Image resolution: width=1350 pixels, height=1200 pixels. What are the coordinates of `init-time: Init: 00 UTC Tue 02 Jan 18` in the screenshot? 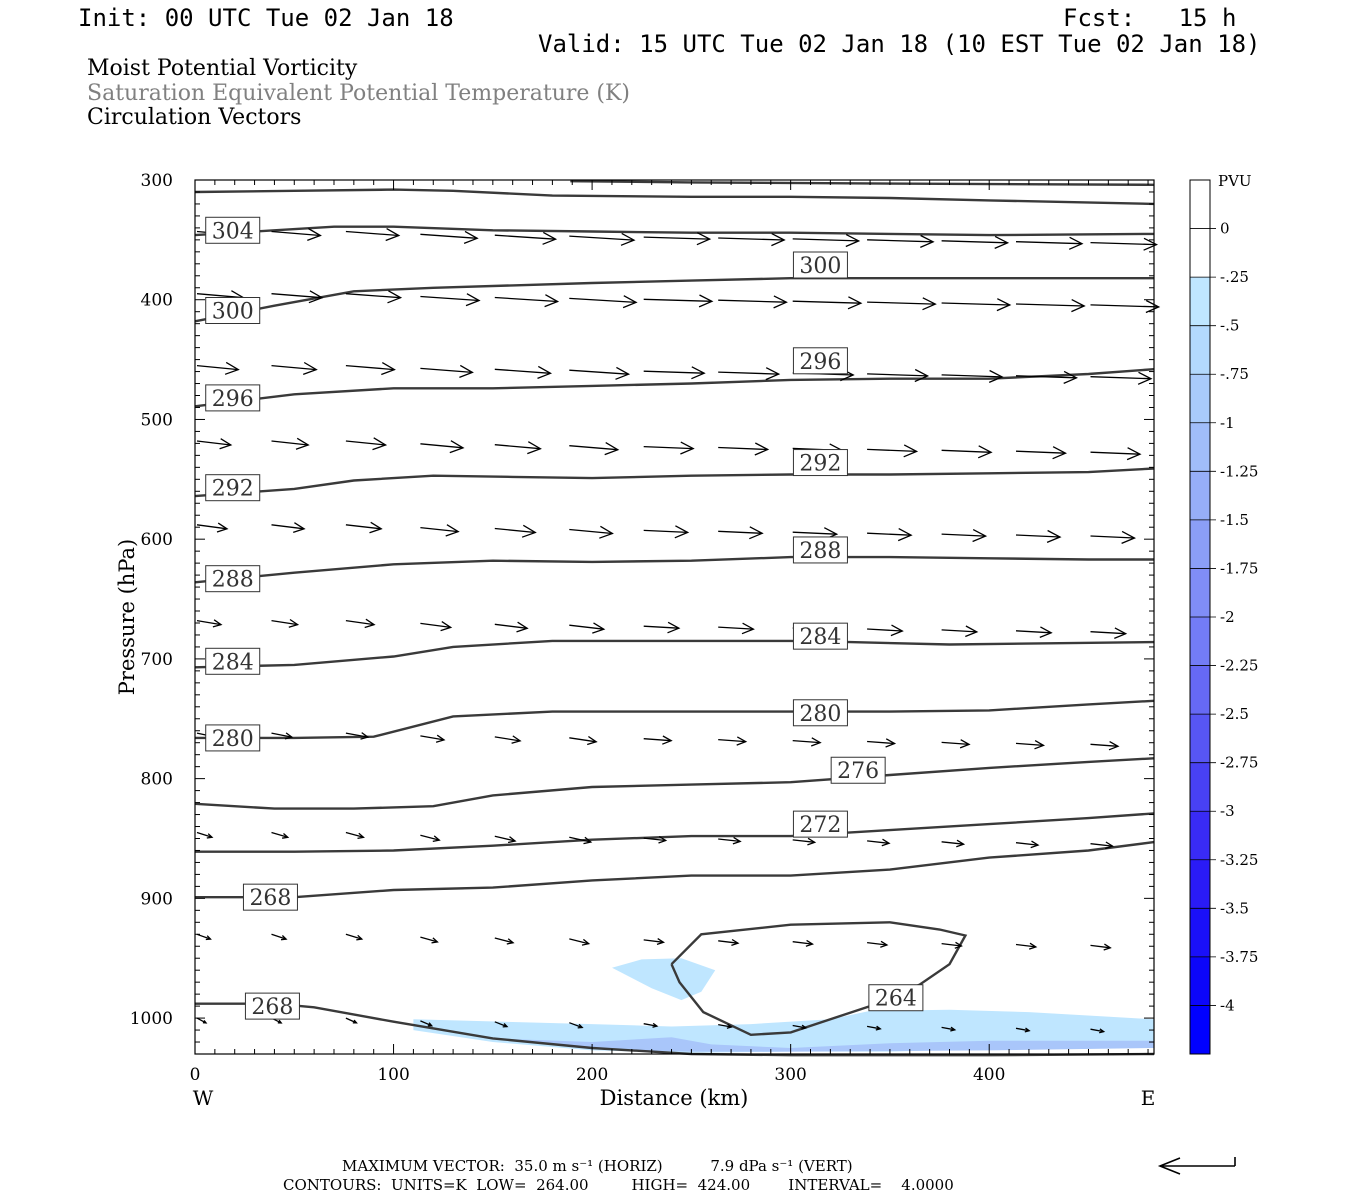 It's located at (266, 18).